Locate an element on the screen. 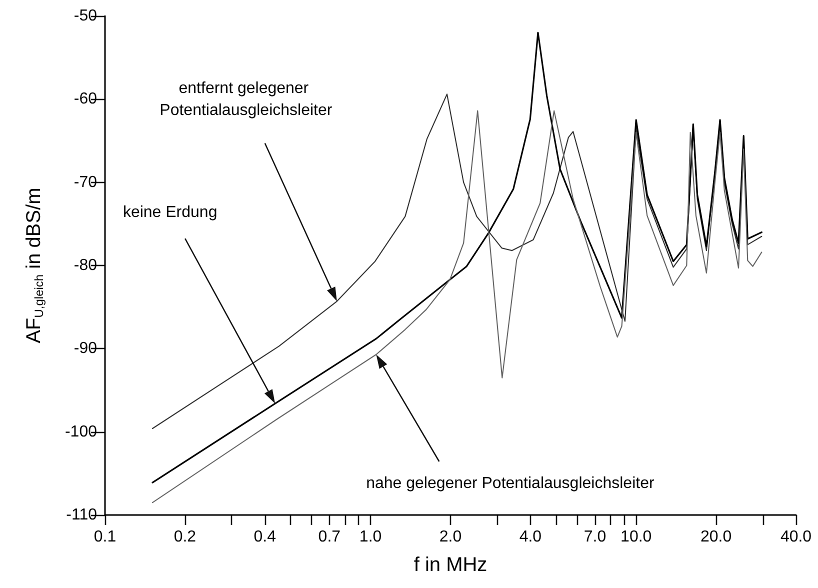 This screenshot has width=818, height=588. y-tick-label: -50 is located at coordinates (86, 16).